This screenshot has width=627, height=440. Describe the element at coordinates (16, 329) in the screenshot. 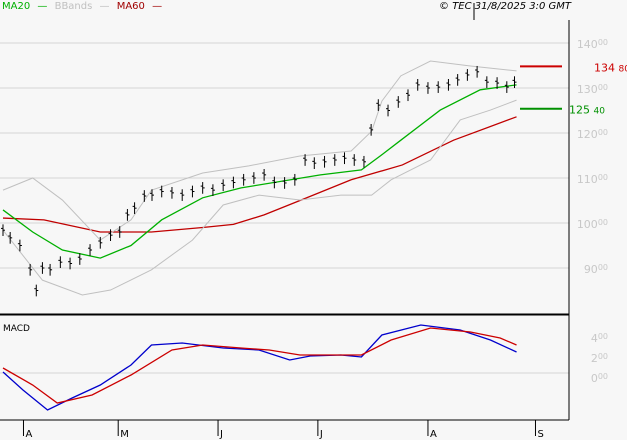

I see `macd-label: MACD` at that location.